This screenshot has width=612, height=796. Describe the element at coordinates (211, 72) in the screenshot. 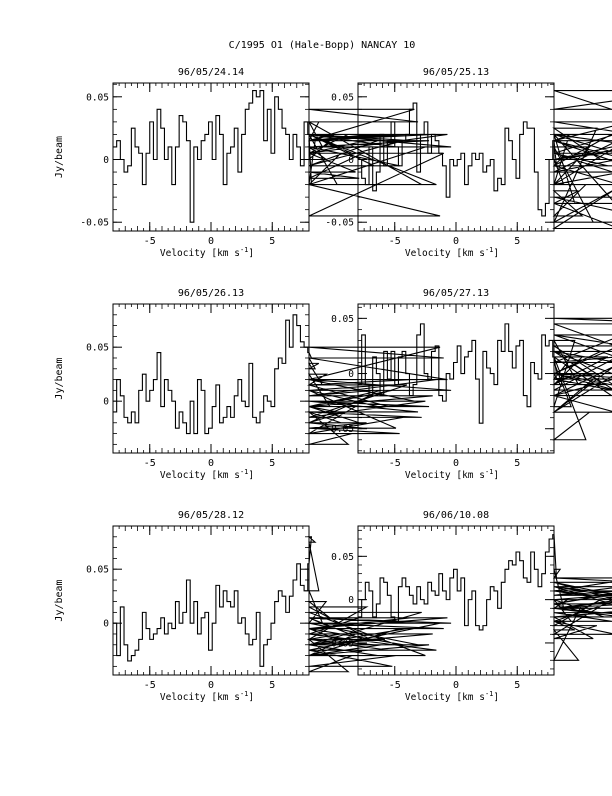

I see `panel-title: 96/05/24.14` at that location.